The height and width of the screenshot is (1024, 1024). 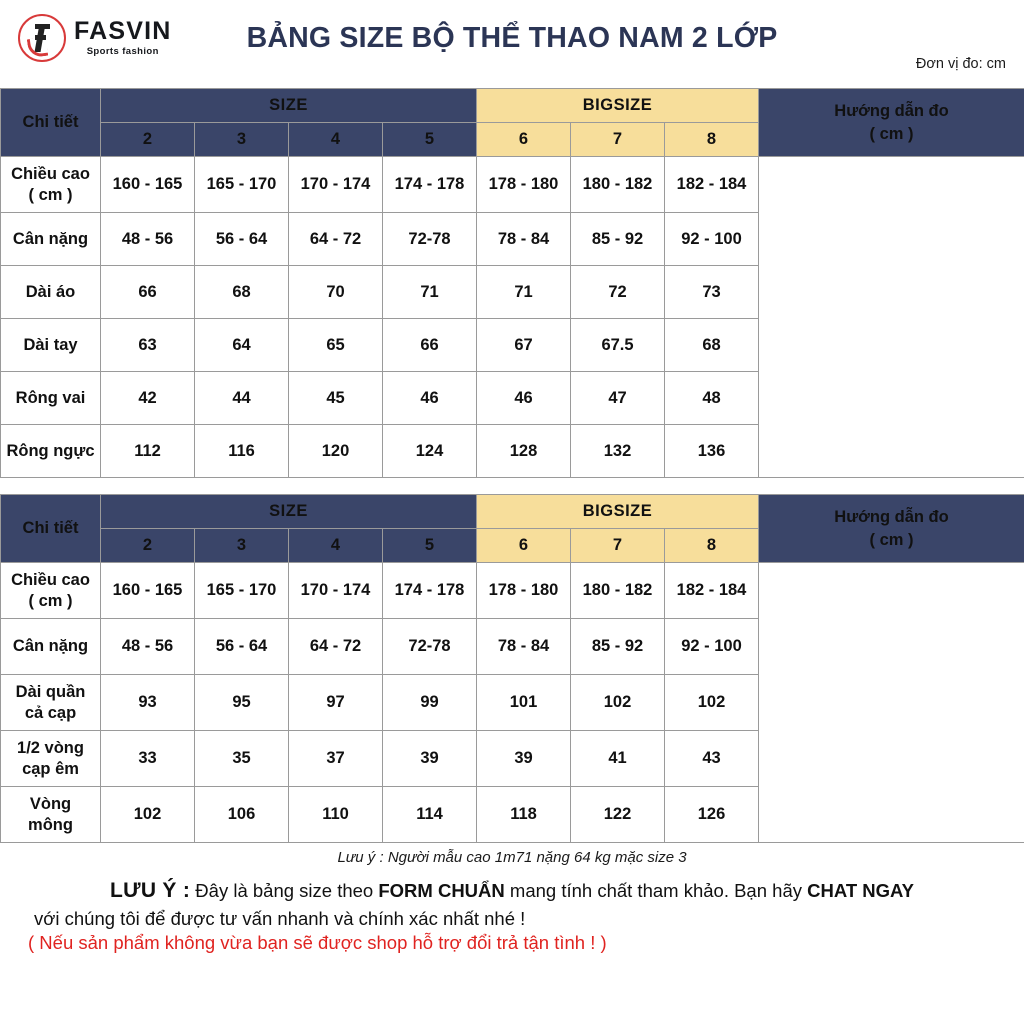 What do you see at coordinates (50, 292) in the screenshot?
I see `row-label-shirt-length: Dài áo` at bounding box center [50, 292].